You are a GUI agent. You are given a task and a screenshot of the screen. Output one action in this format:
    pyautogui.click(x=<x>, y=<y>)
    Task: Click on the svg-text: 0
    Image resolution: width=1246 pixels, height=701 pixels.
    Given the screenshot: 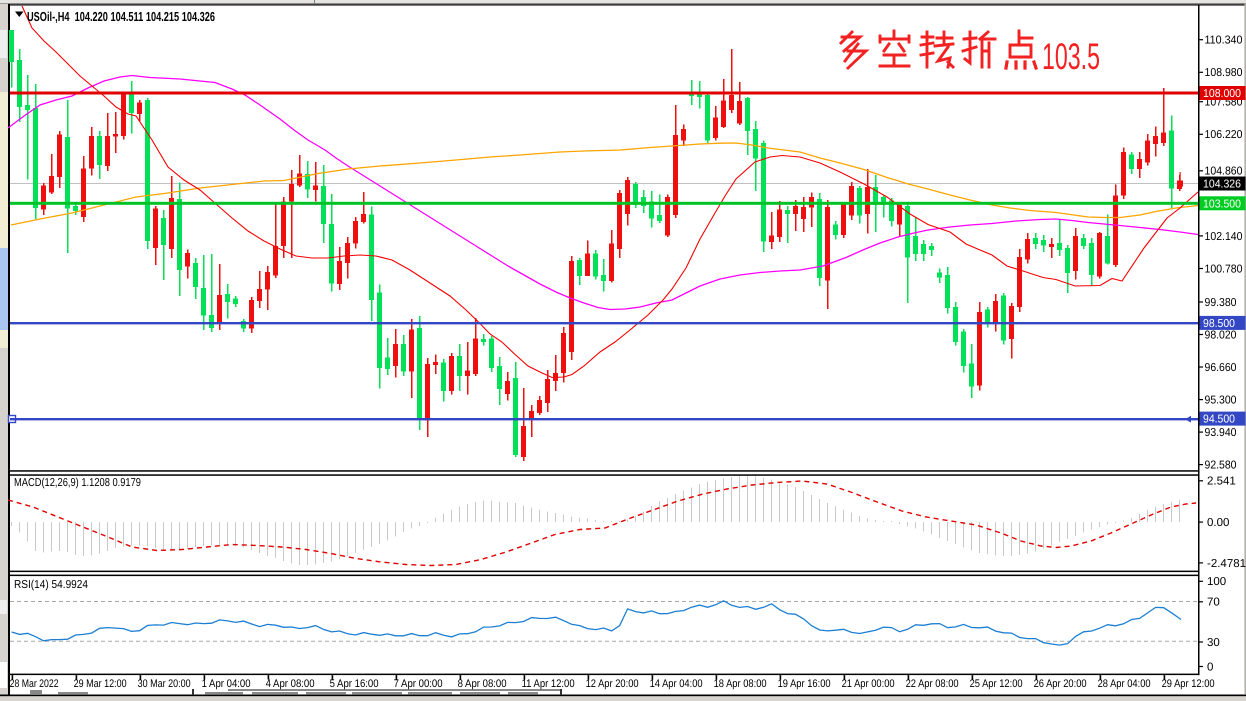 What is the action you would take?
    pyautogui.click(x=1210, y=667)
    